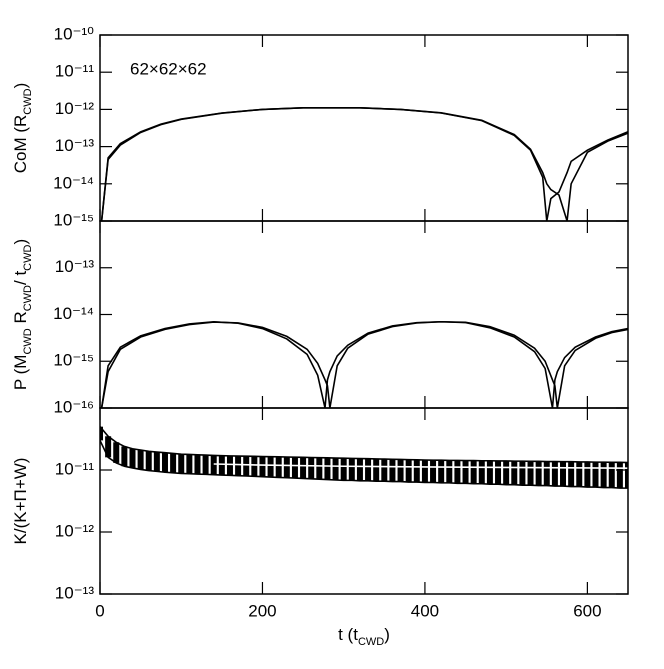  I want to click on annotation: 62×62×62, so click(168, 68).